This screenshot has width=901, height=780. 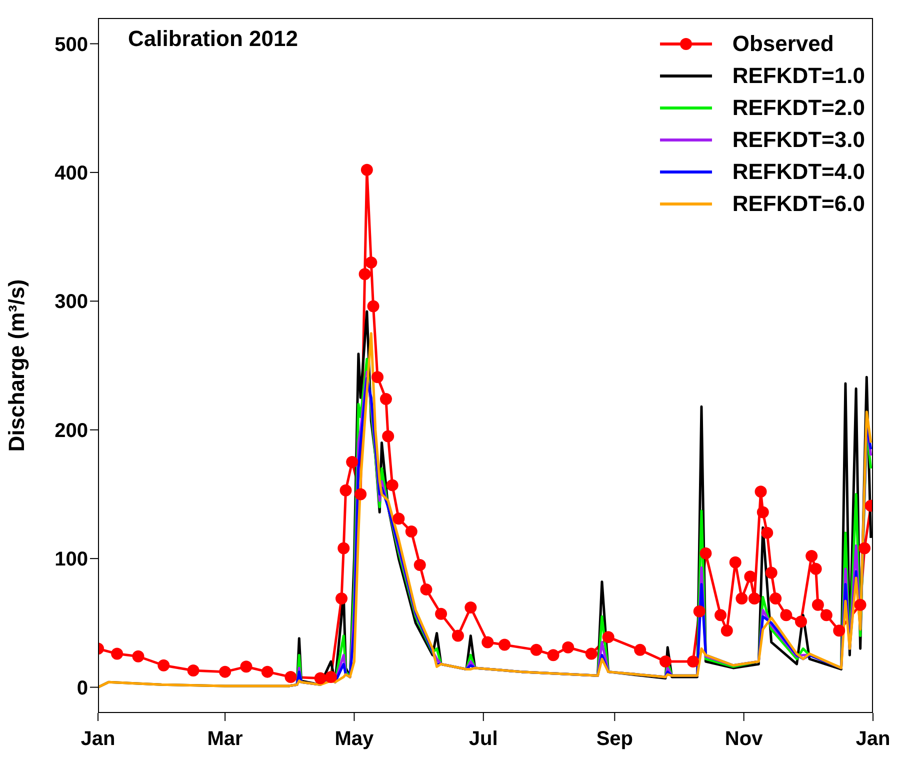 What do you see at coordinates (798, 76) in the screenshot?
I see `legend-label: REFKDT=1.0` at bounding box center [798, 76].